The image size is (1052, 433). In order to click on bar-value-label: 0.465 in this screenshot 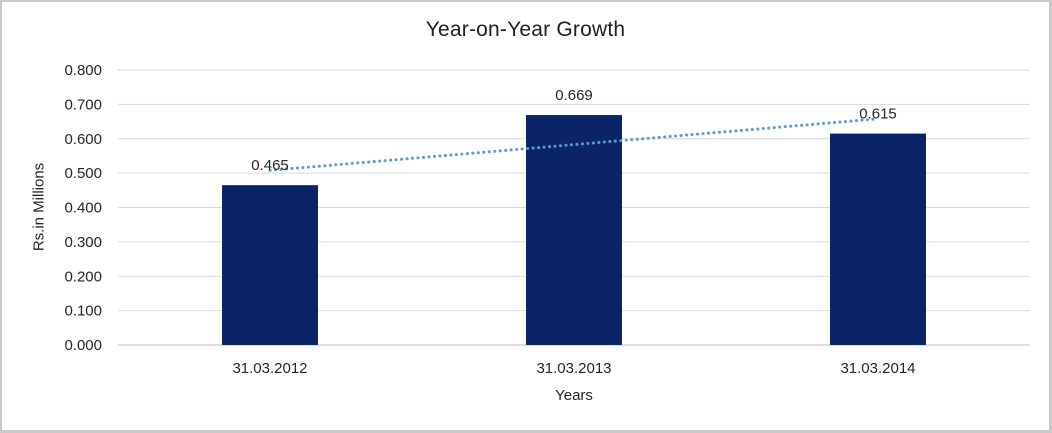, I will do `click(270, 165)`.